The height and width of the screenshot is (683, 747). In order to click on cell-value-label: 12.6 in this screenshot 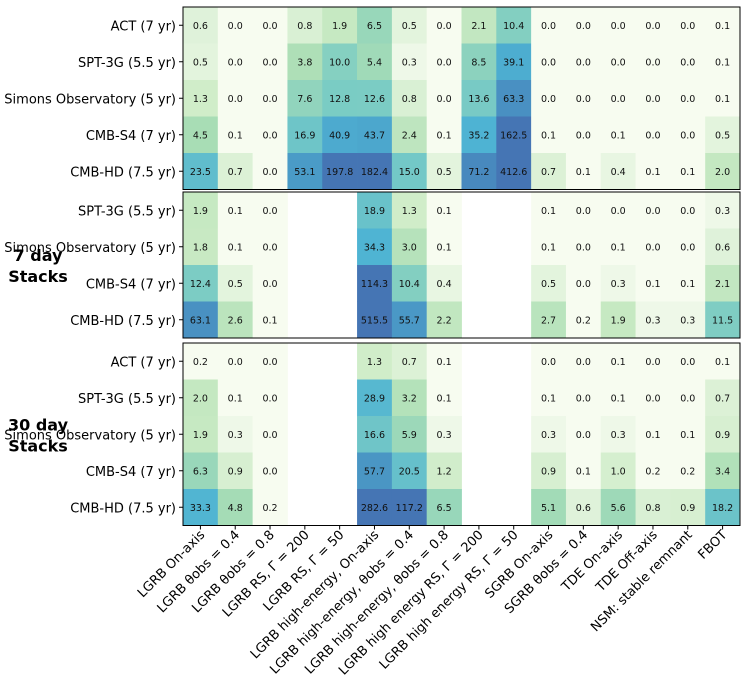, I will do `click(374, 99)`.